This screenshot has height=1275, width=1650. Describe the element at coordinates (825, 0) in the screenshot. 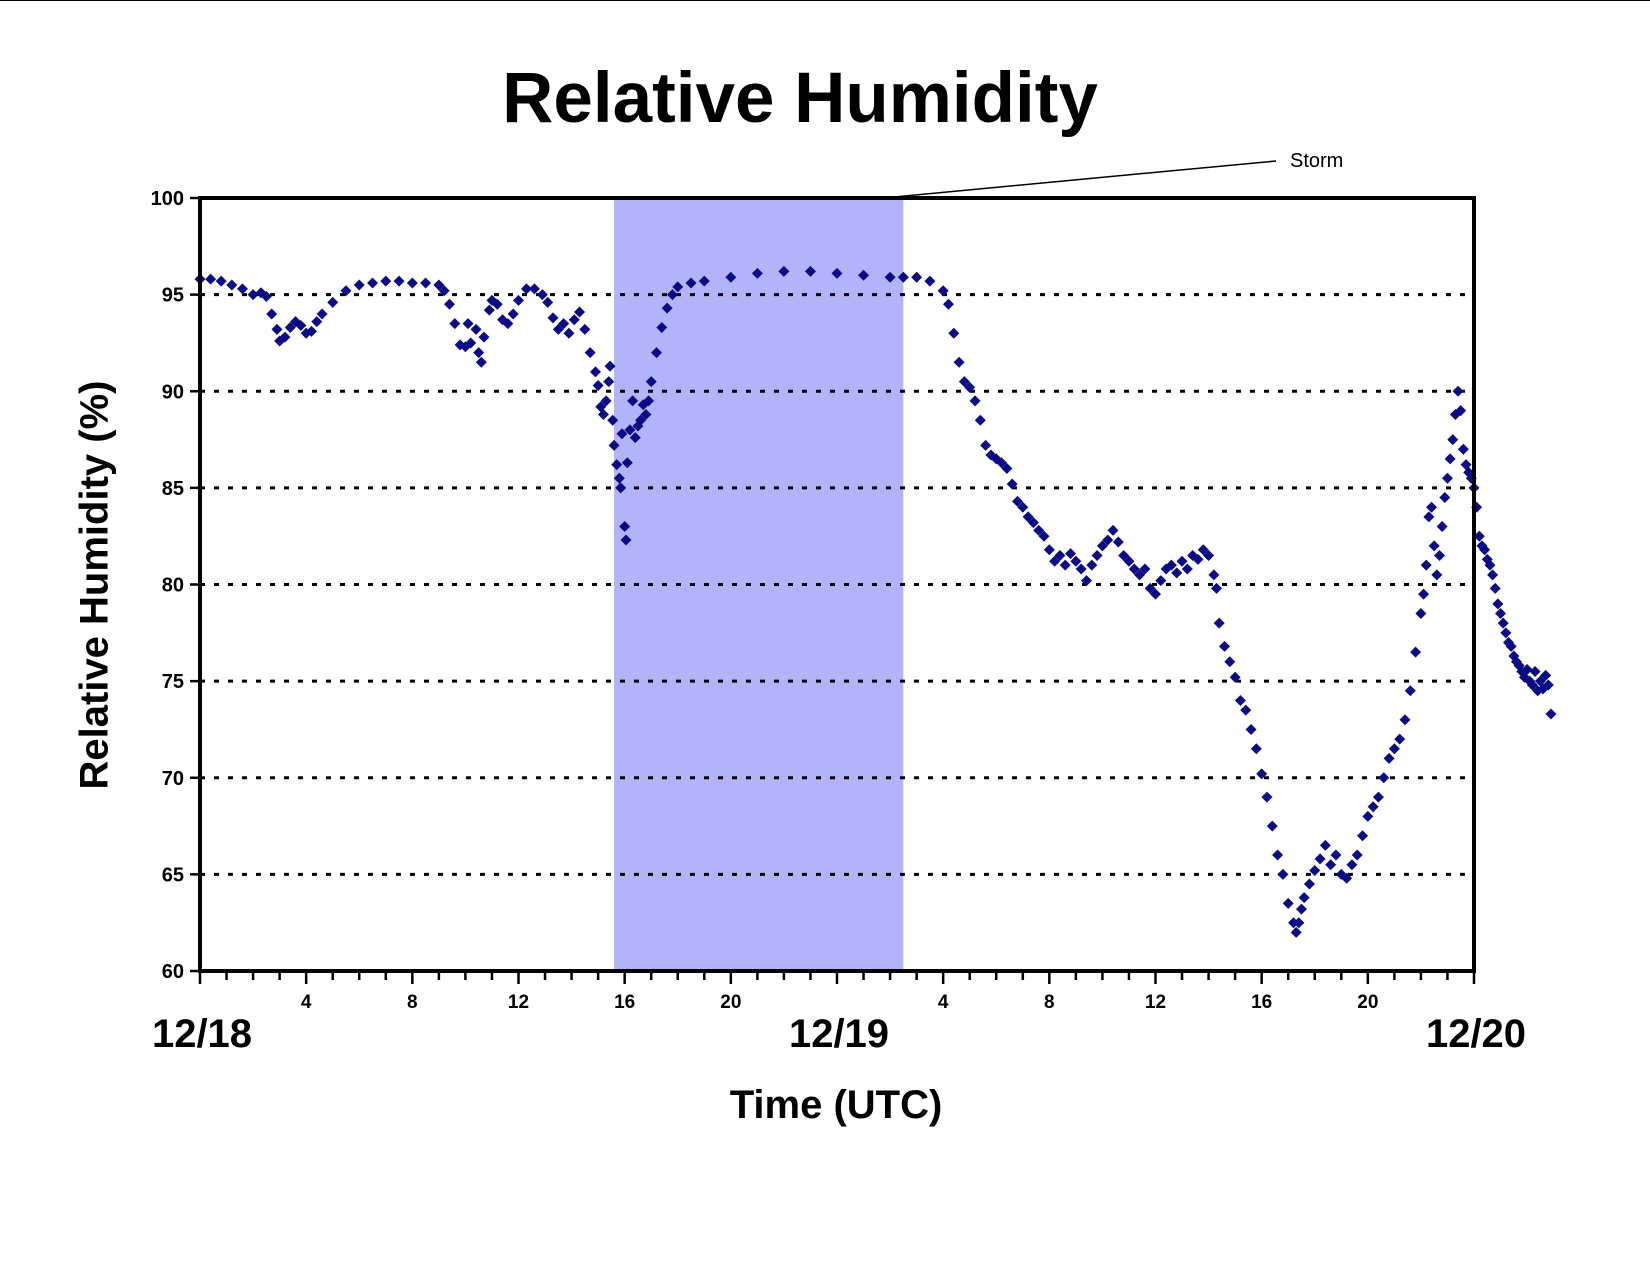

I see `top-rule` at that location.